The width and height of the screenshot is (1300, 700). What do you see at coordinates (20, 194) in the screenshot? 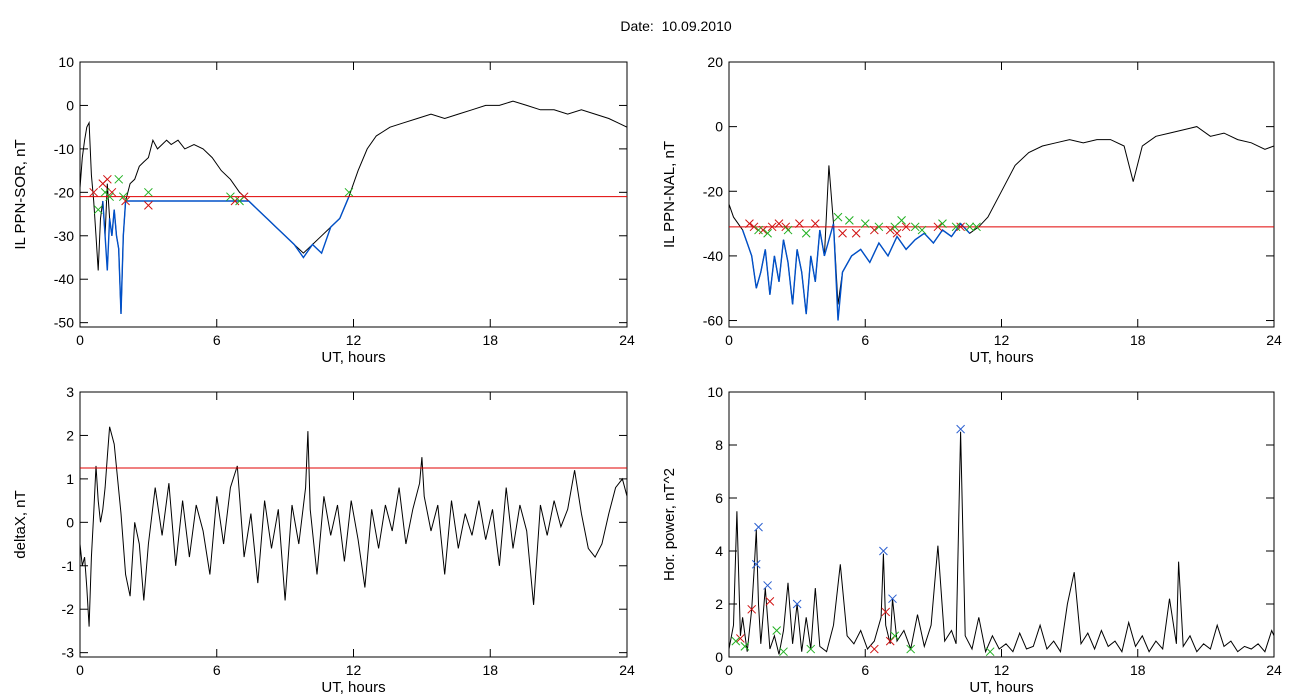
I see `y-axis-label: IL PPN-SOR, nT` at bounding box center [20, 194].